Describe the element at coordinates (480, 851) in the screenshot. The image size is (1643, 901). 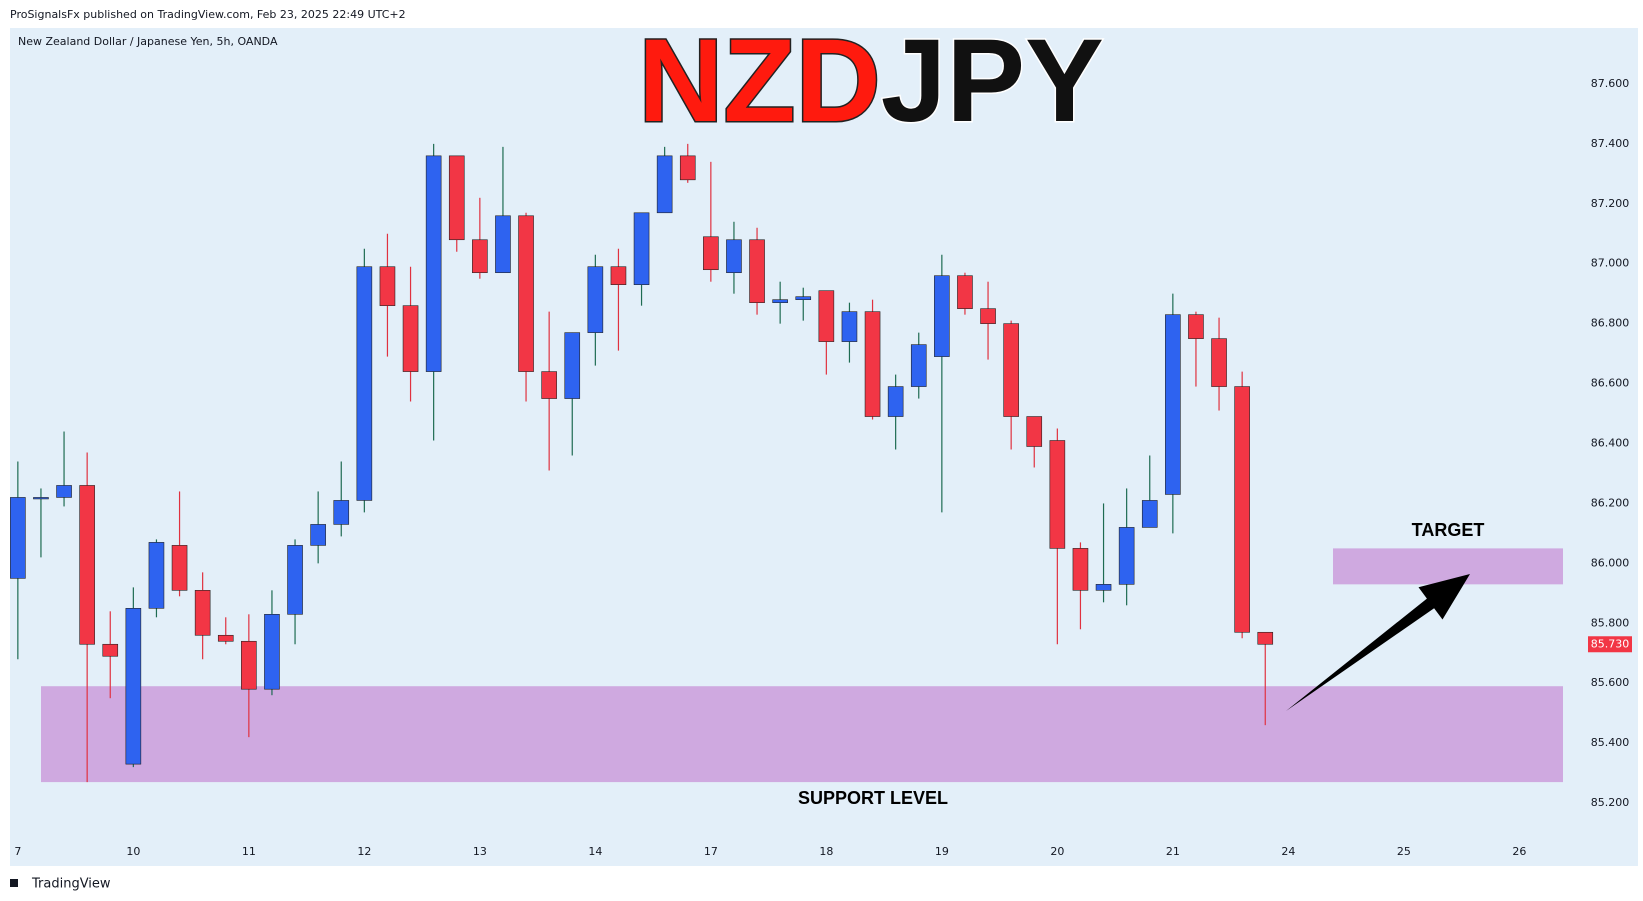
I see `x-tick-label: 13` at that location.